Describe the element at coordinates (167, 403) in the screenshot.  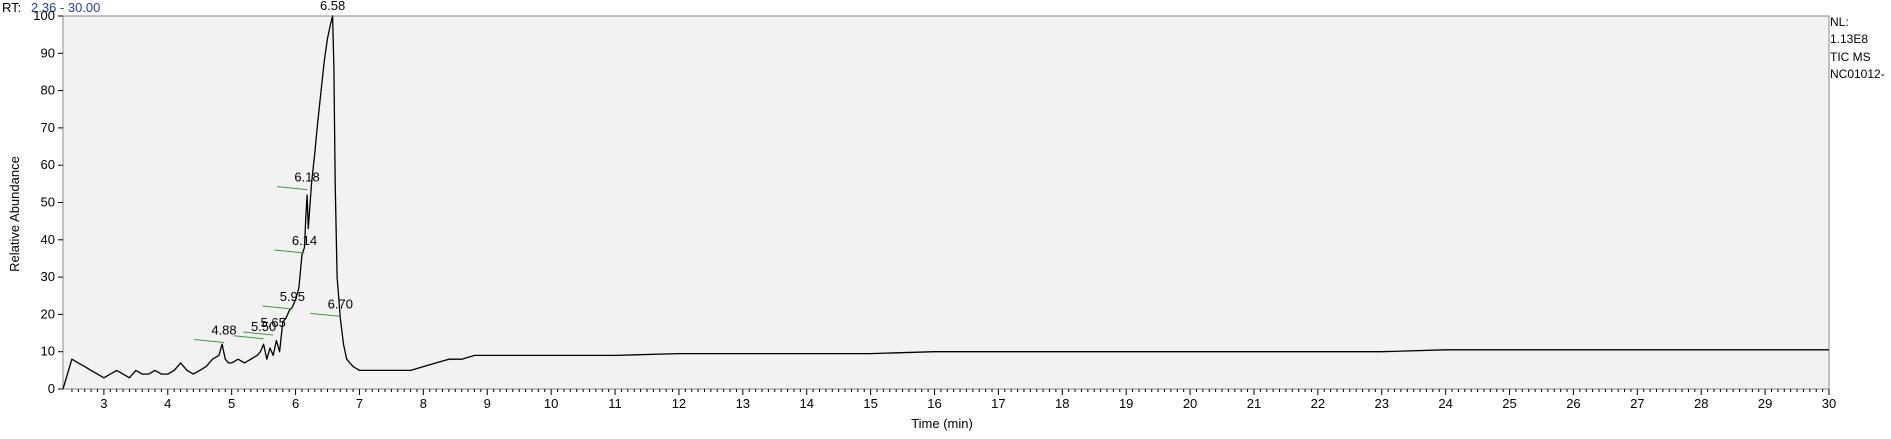
I see `x-tick-label: 4` at that location.